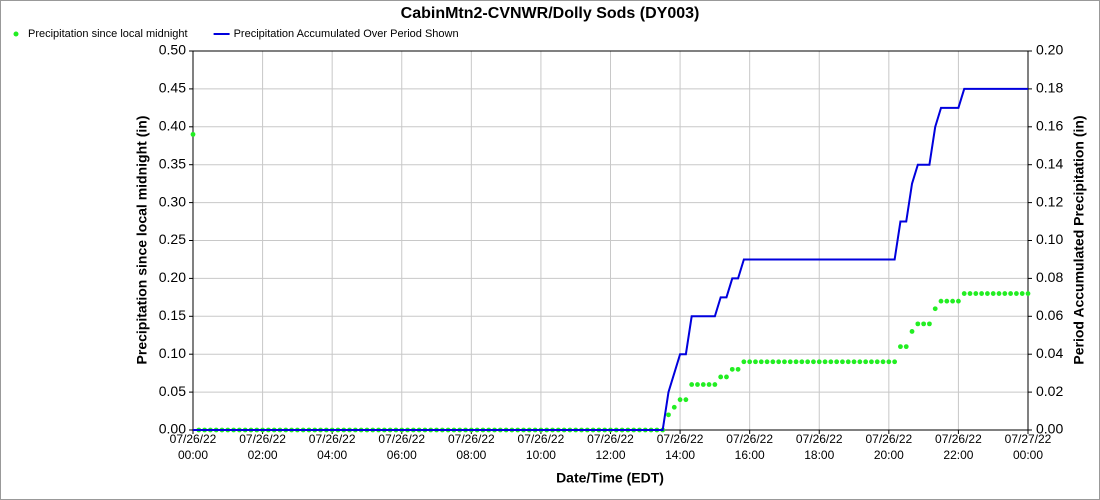 The image size is (1100, 500). Describe the element at coordinates (172, 315) in the screenshot. I see `y-tick-label: 0.15` at that location.